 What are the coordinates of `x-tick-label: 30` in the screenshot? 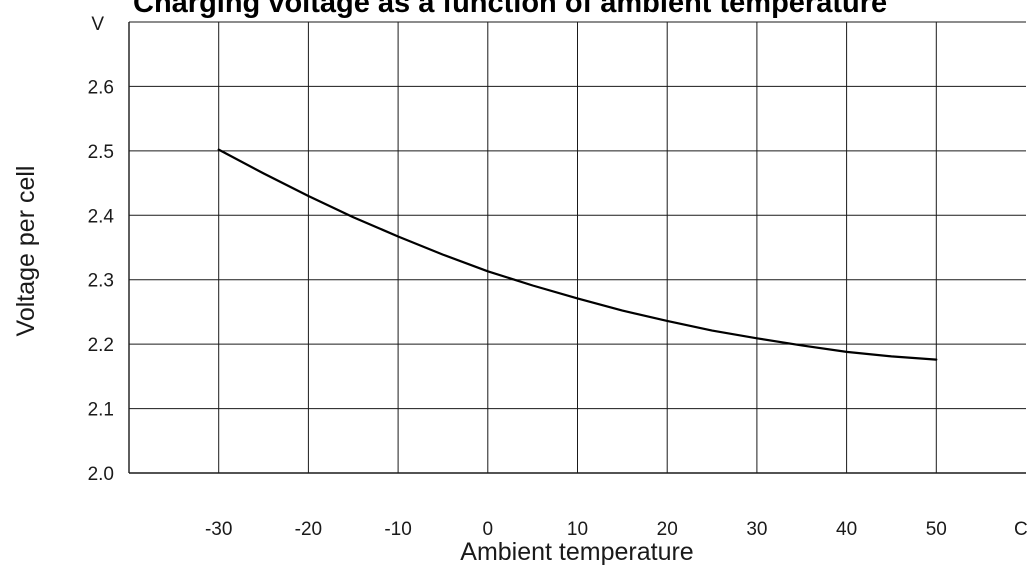 It's located at (756, 529).